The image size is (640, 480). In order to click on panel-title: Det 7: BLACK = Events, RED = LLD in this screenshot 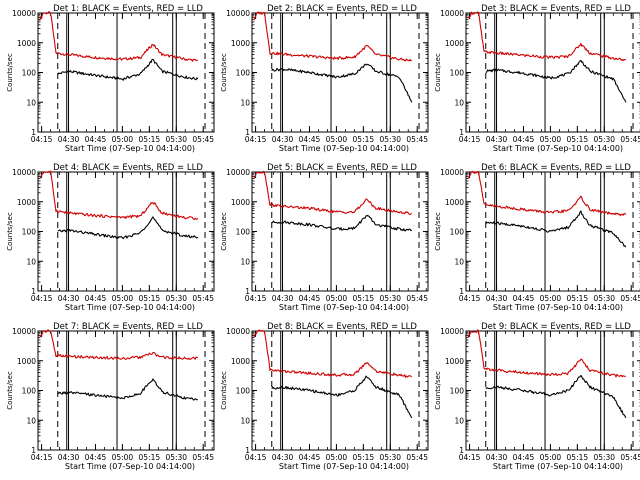, I will do `click(128, 327)`.